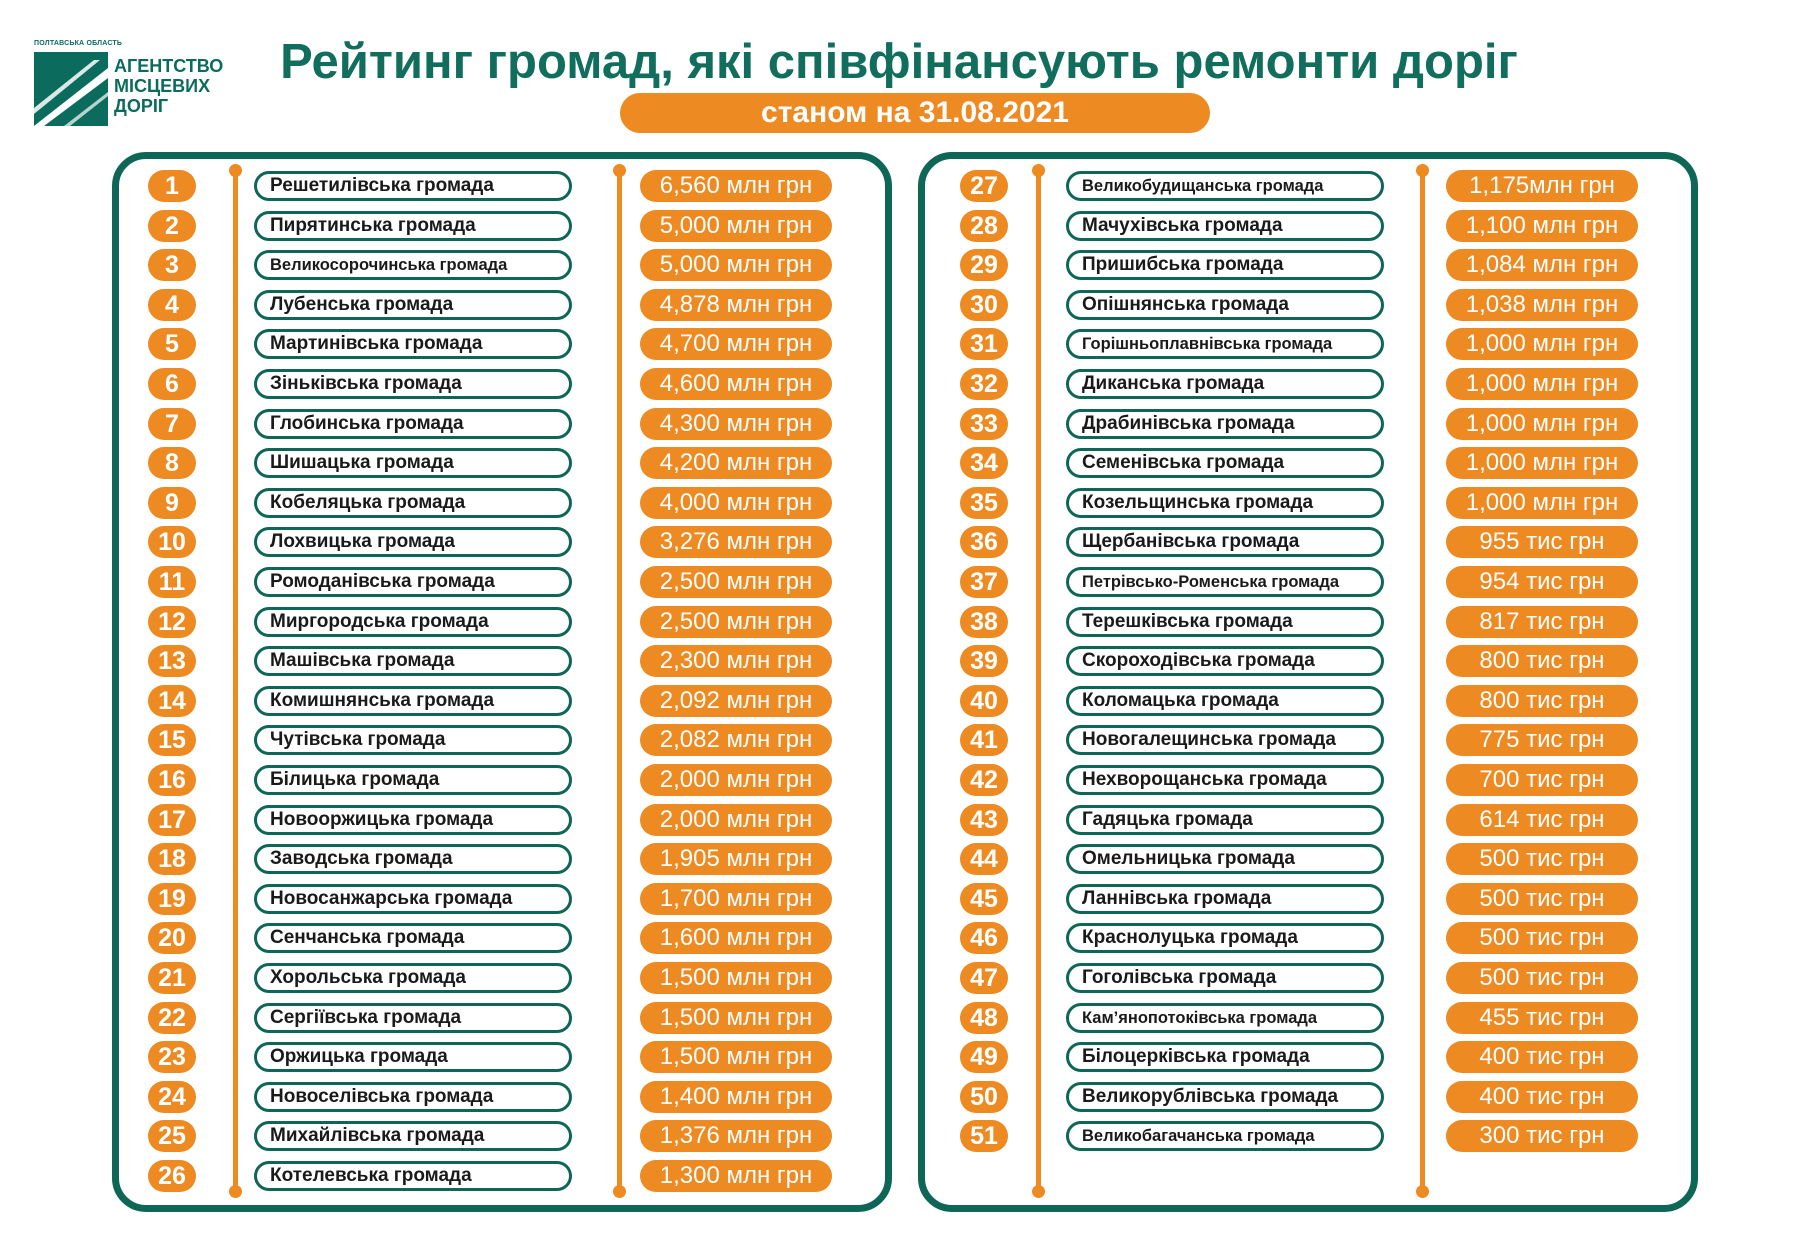  I want to click on community-name: Коломацька громада, so click(1225, 700).